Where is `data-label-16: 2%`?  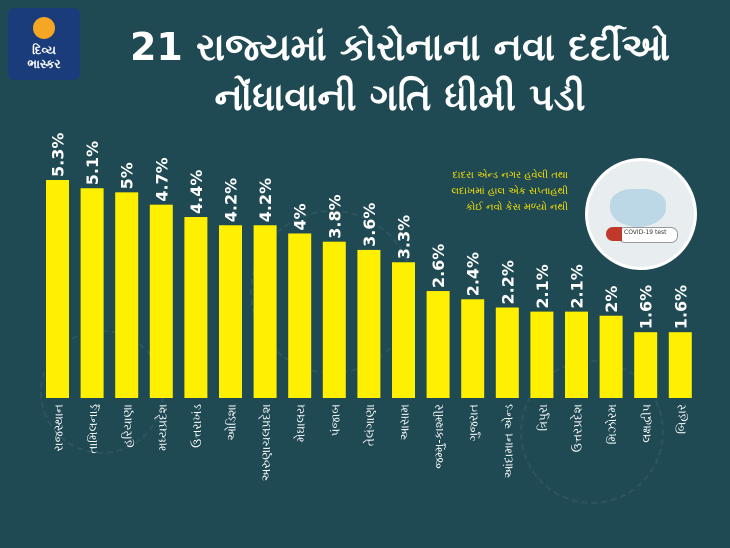
data-label-16: 2% is located at coordinates (611, 299).